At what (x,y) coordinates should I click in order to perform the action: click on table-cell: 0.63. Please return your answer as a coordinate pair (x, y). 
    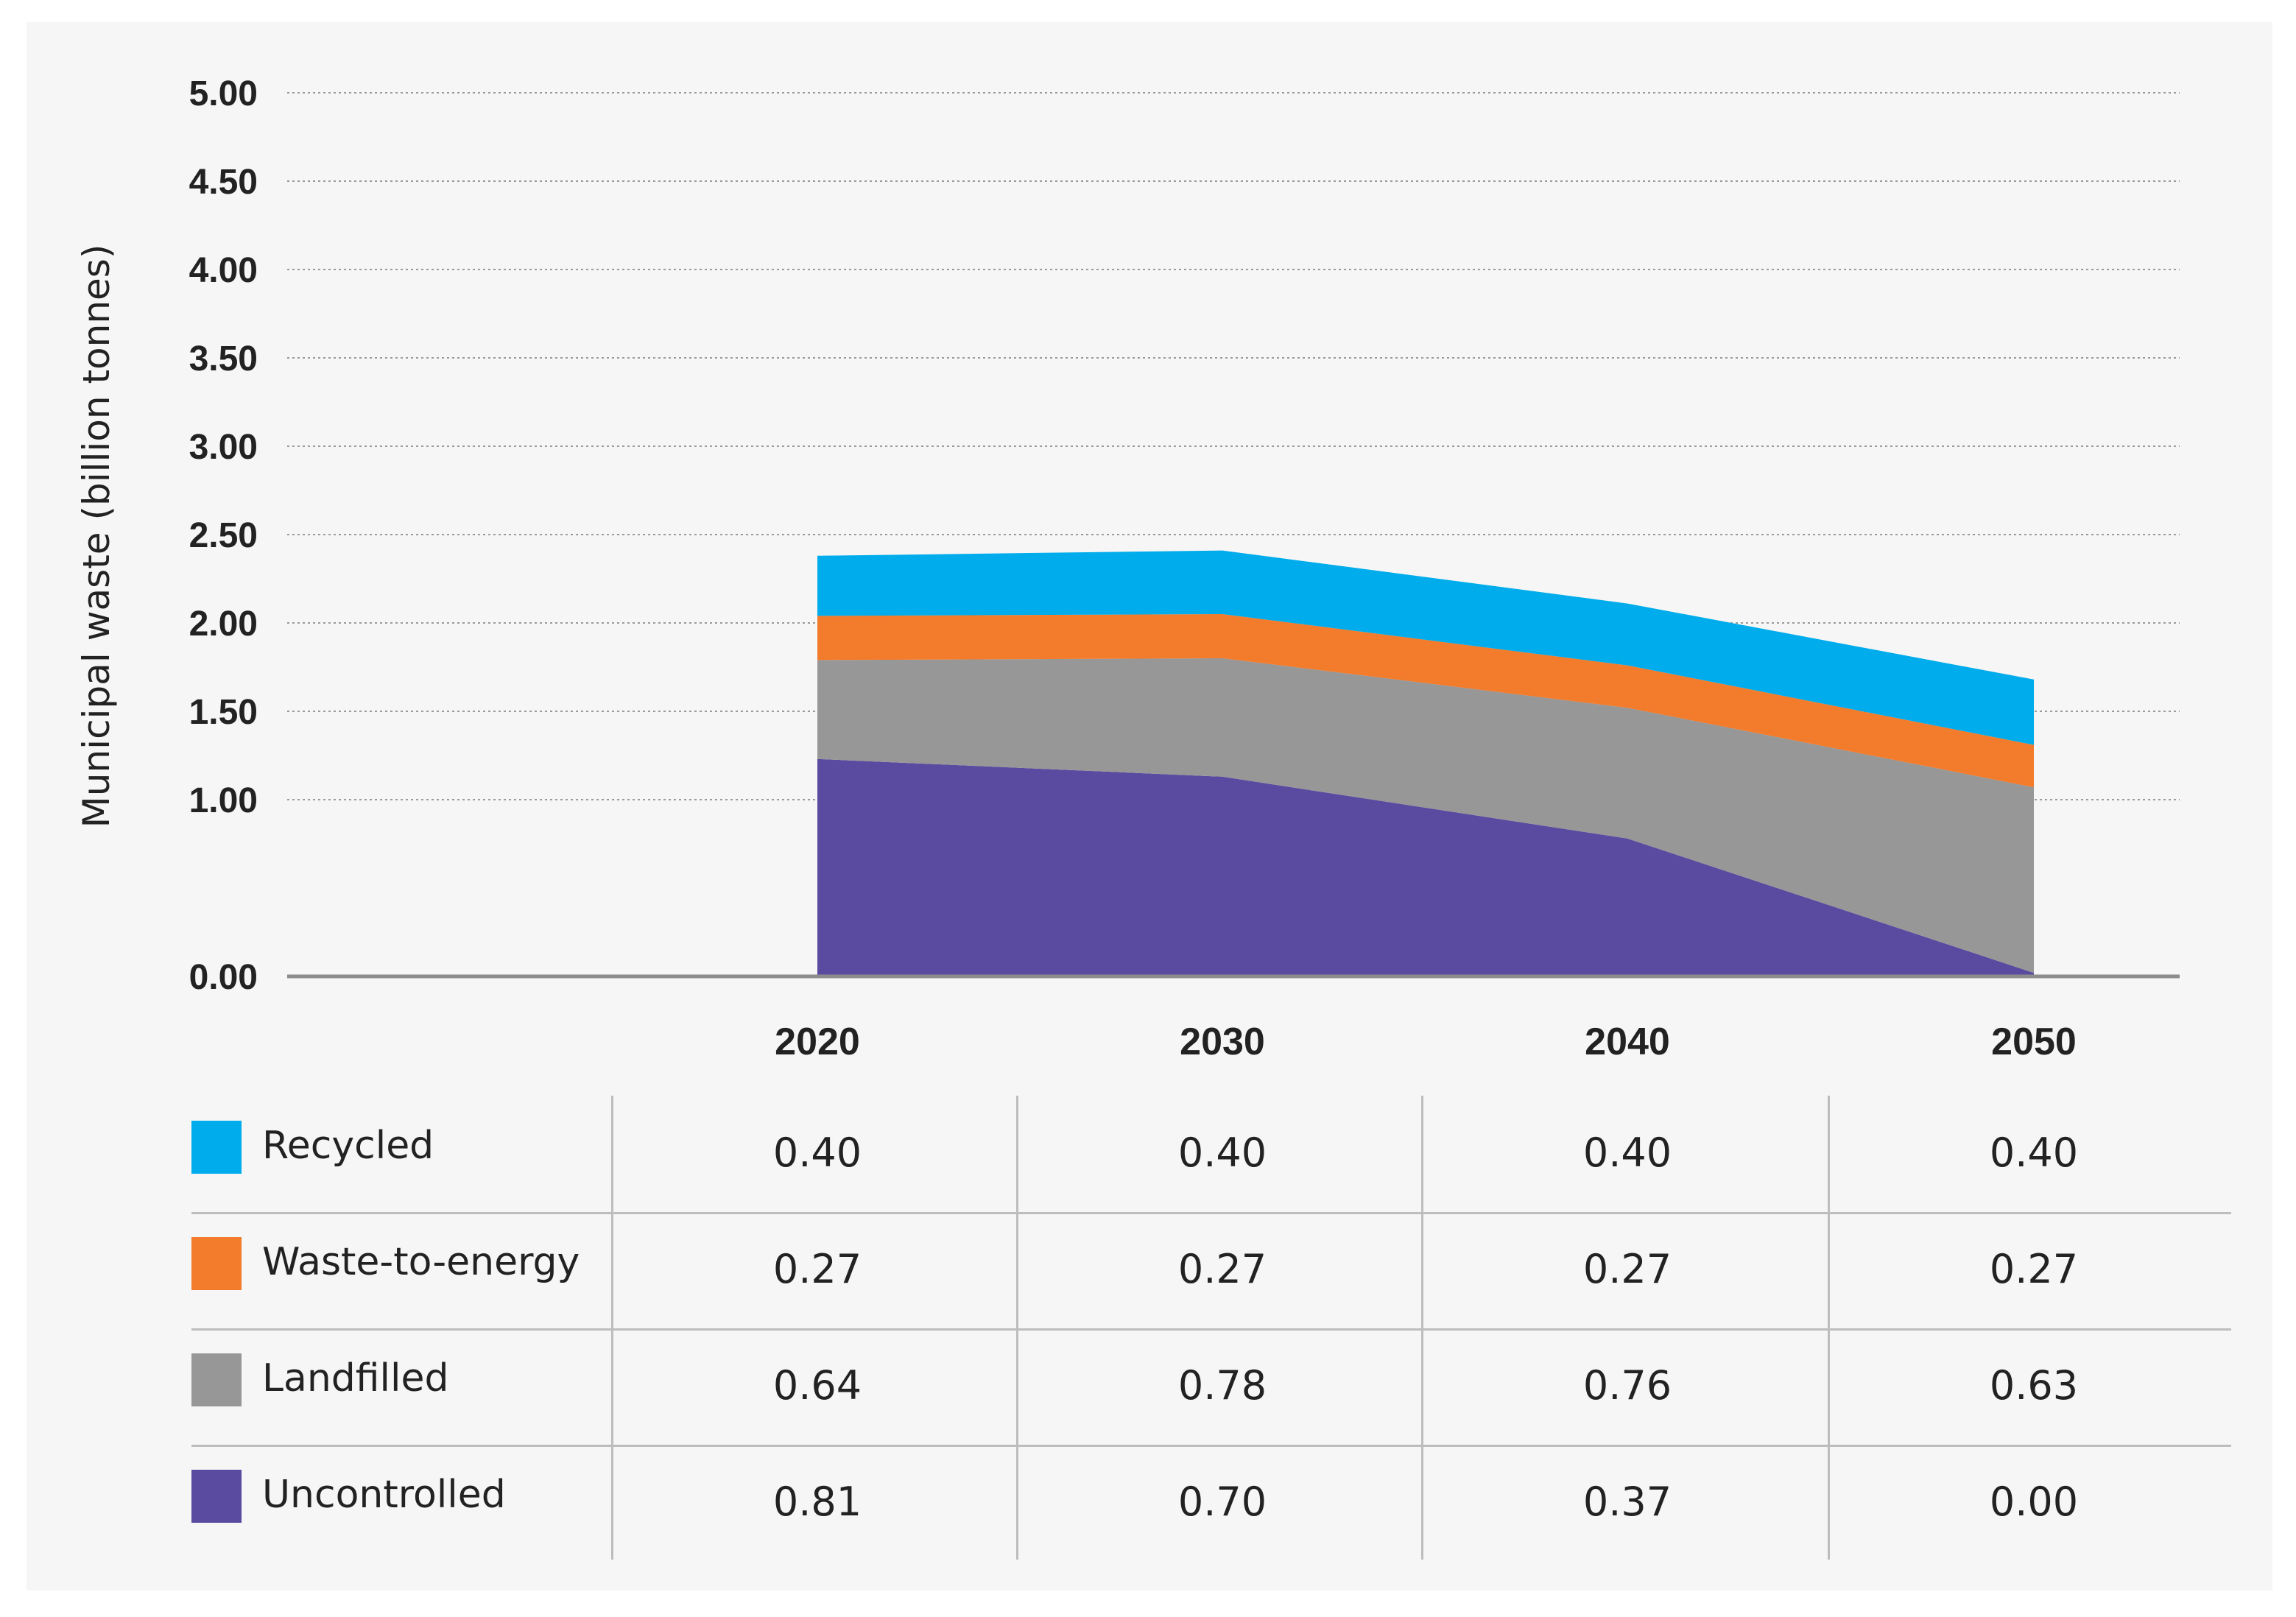
    Looking at the image, I should click on (2034, 1385).